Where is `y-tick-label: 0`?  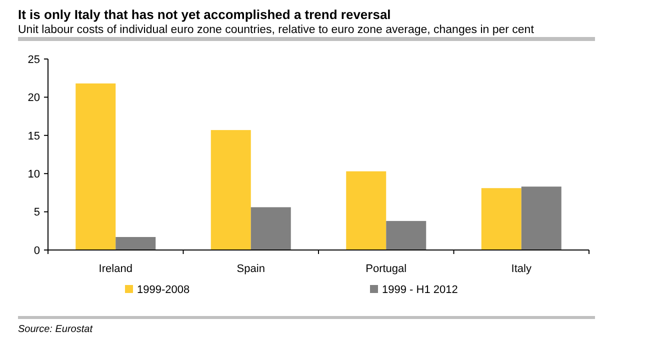
y-tick-label: 0 is located at coordinates (37, 250).